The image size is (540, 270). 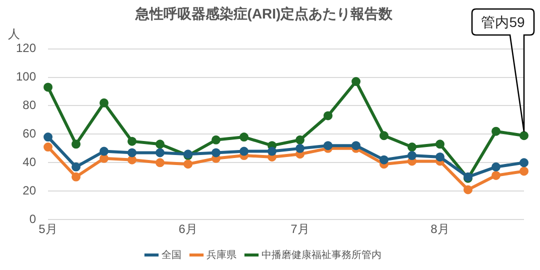 I want to click on x-tick-label: 8月, so click(x=440, y=229).